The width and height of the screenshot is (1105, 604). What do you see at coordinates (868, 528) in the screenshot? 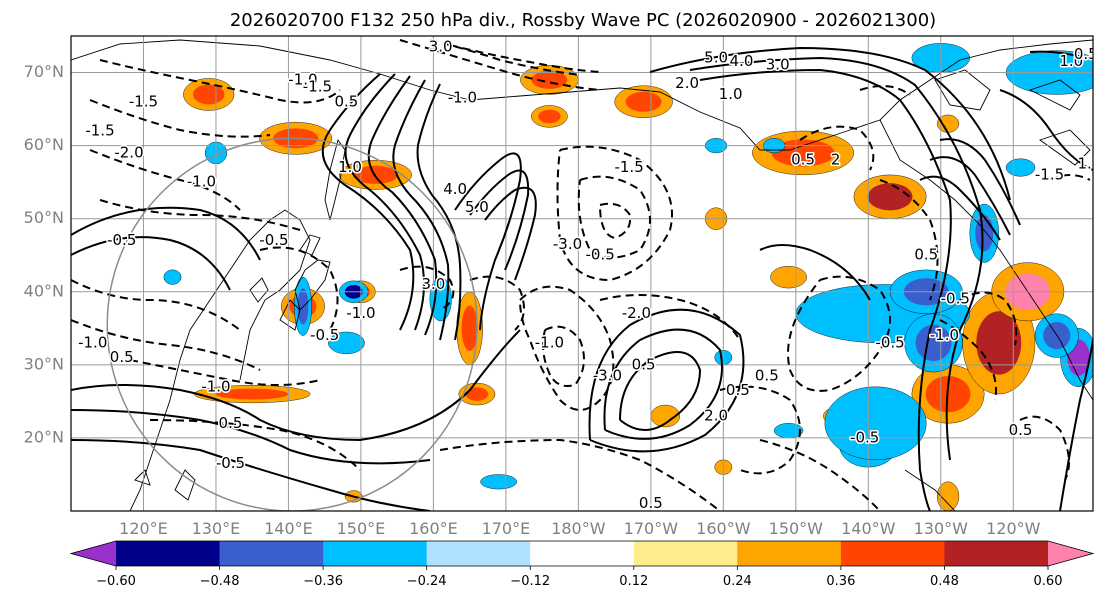
I see `lon-label-220: 140°W` at bounding box center [868, 528].